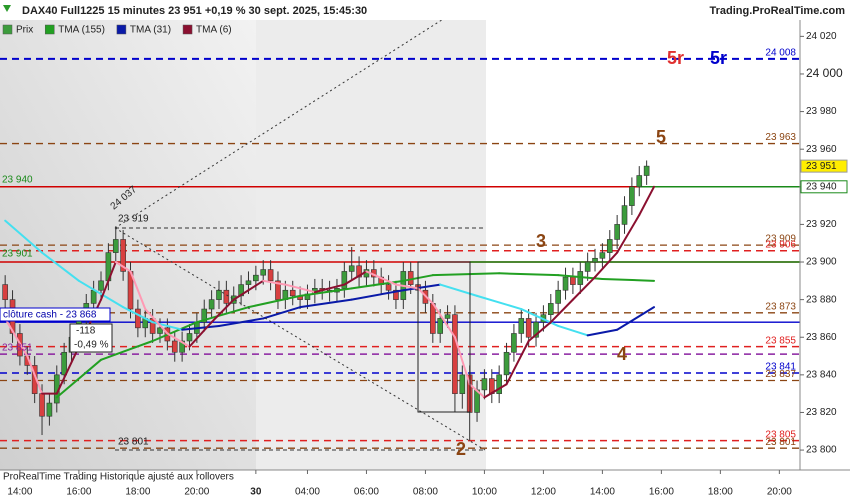  I want to click on level-tag, so click(824, 187).